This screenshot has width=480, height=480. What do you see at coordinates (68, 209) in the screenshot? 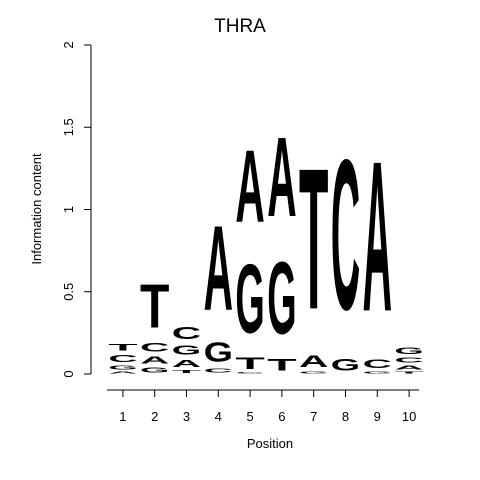
I see `y-tick-label: 1` at bounding box center [68, 209].